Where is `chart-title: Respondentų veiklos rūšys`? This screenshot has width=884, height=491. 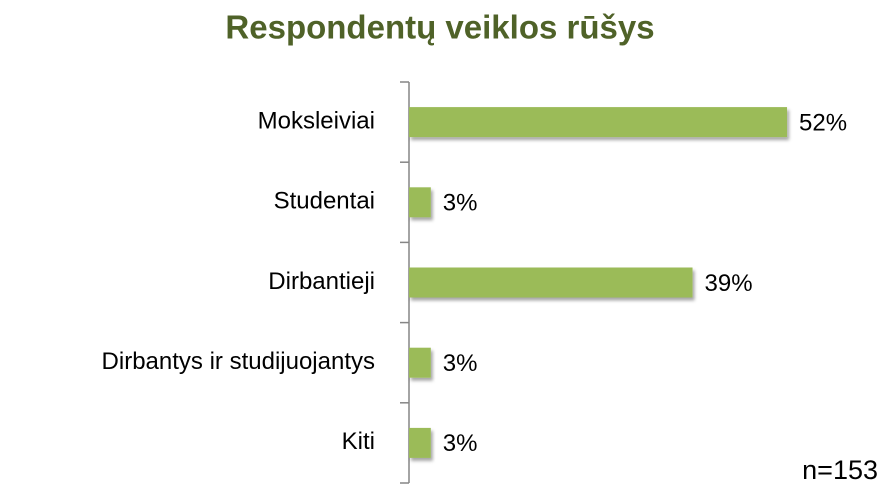 chart-title: Respondentų veiklos rūšys is located at coordinates (439, 27).